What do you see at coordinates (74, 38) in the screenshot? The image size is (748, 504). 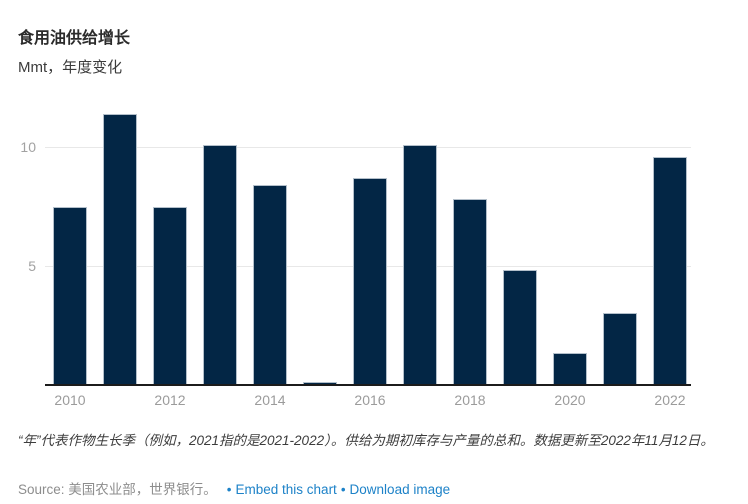 I see `chart-title: 食用油供给增长` at bounding box center [74, 38].